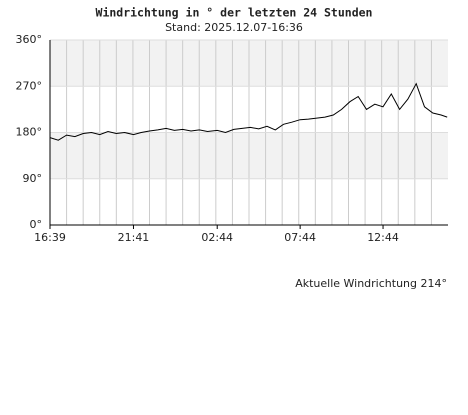 The width and height of the screenshot is (468, 415). Describe the element at coordinates (33, 178) in the screenshot. I see `y-tick-label: 90°` at that location.